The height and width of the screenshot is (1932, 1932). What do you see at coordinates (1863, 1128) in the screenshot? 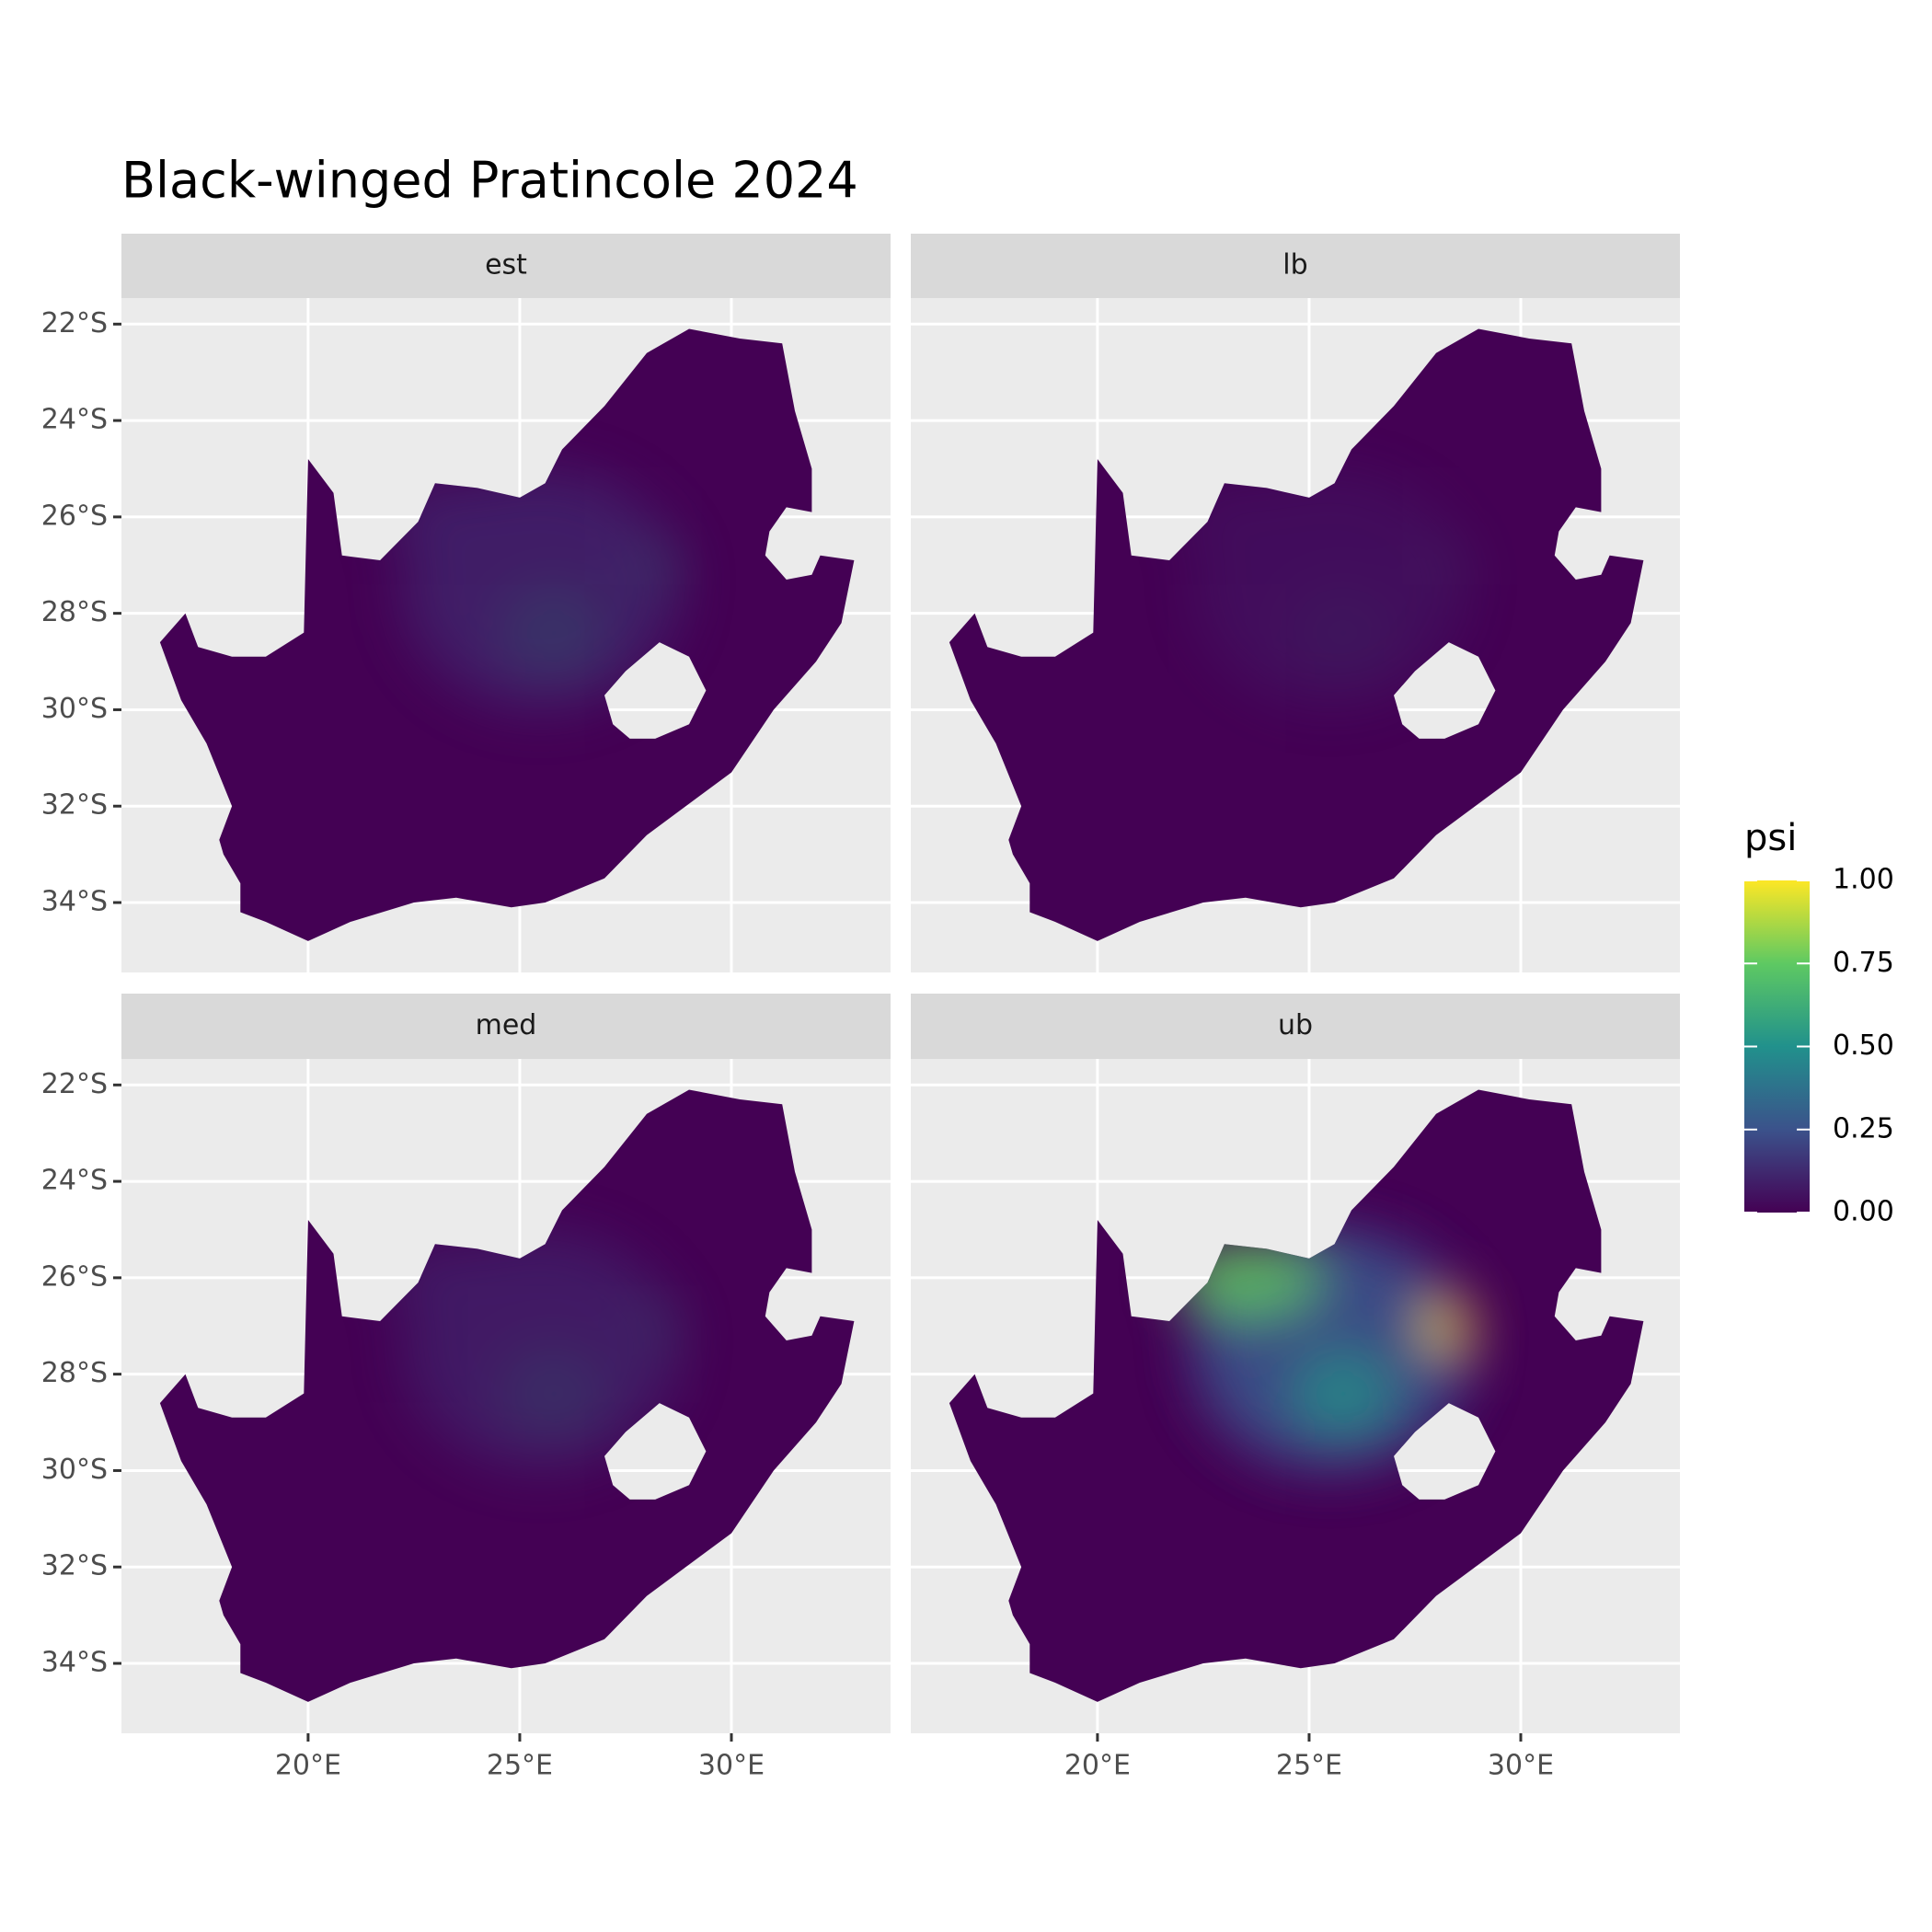
I see `legend-label: 0.25` at bounding box center [1863, 1128].